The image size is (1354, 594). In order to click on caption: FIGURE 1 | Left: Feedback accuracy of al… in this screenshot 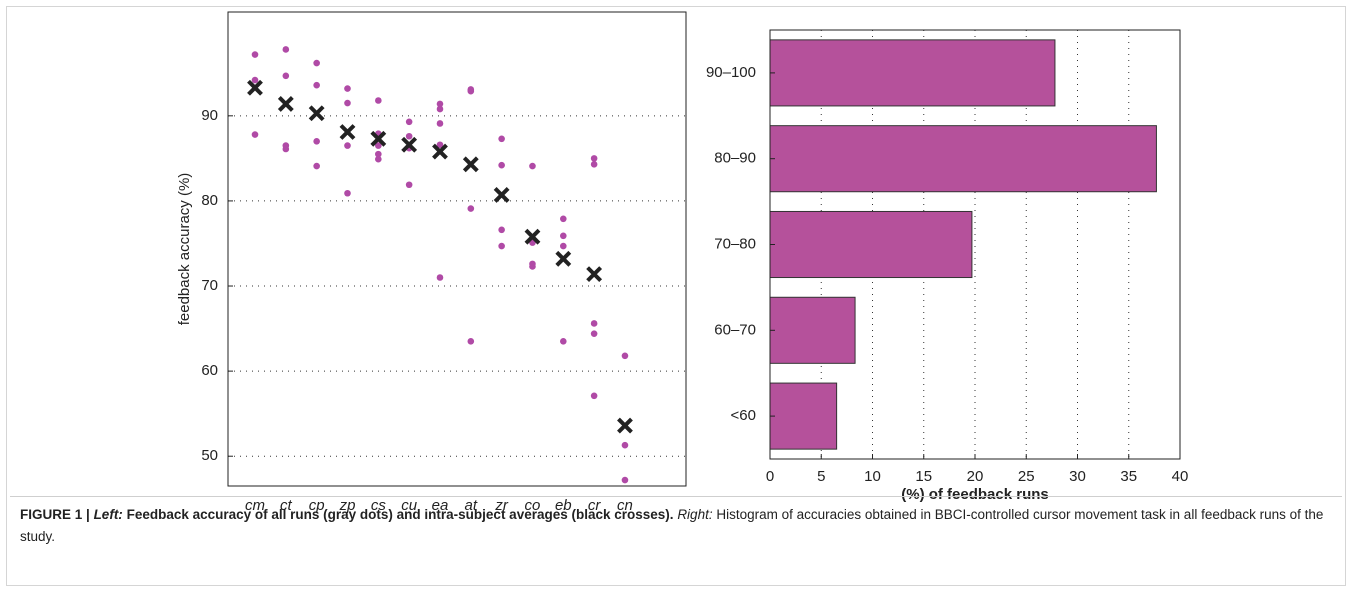, I will do `click(675, 526)`.